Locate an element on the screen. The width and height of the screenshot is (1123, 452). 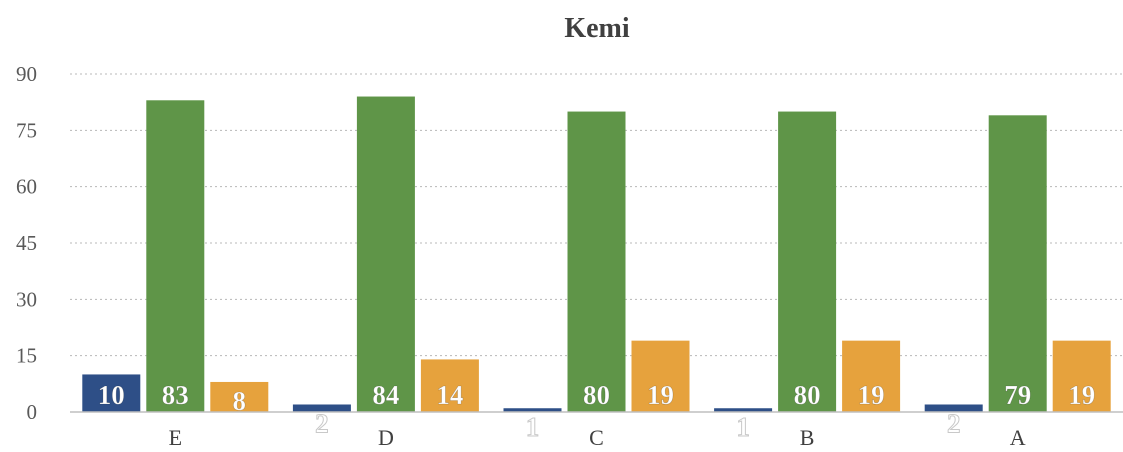
y-tick-label: 75 is located at coordinates (26, 130).